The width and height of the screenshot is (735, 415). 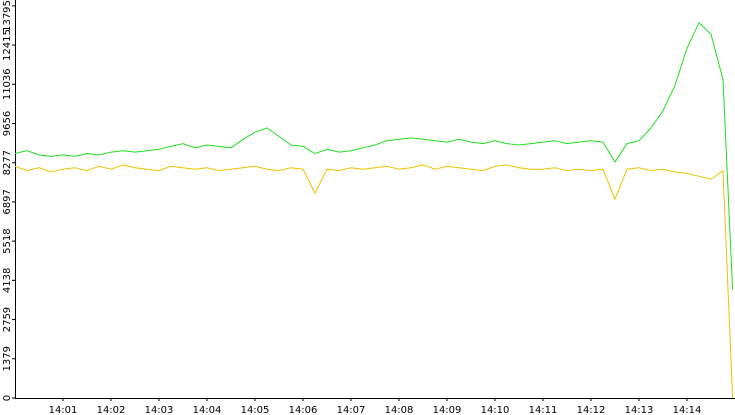 What do you see at coordinates (159, 410) in the screenshot?
I see `x-tick-label: 14:03` at bounding box center [159, 410].